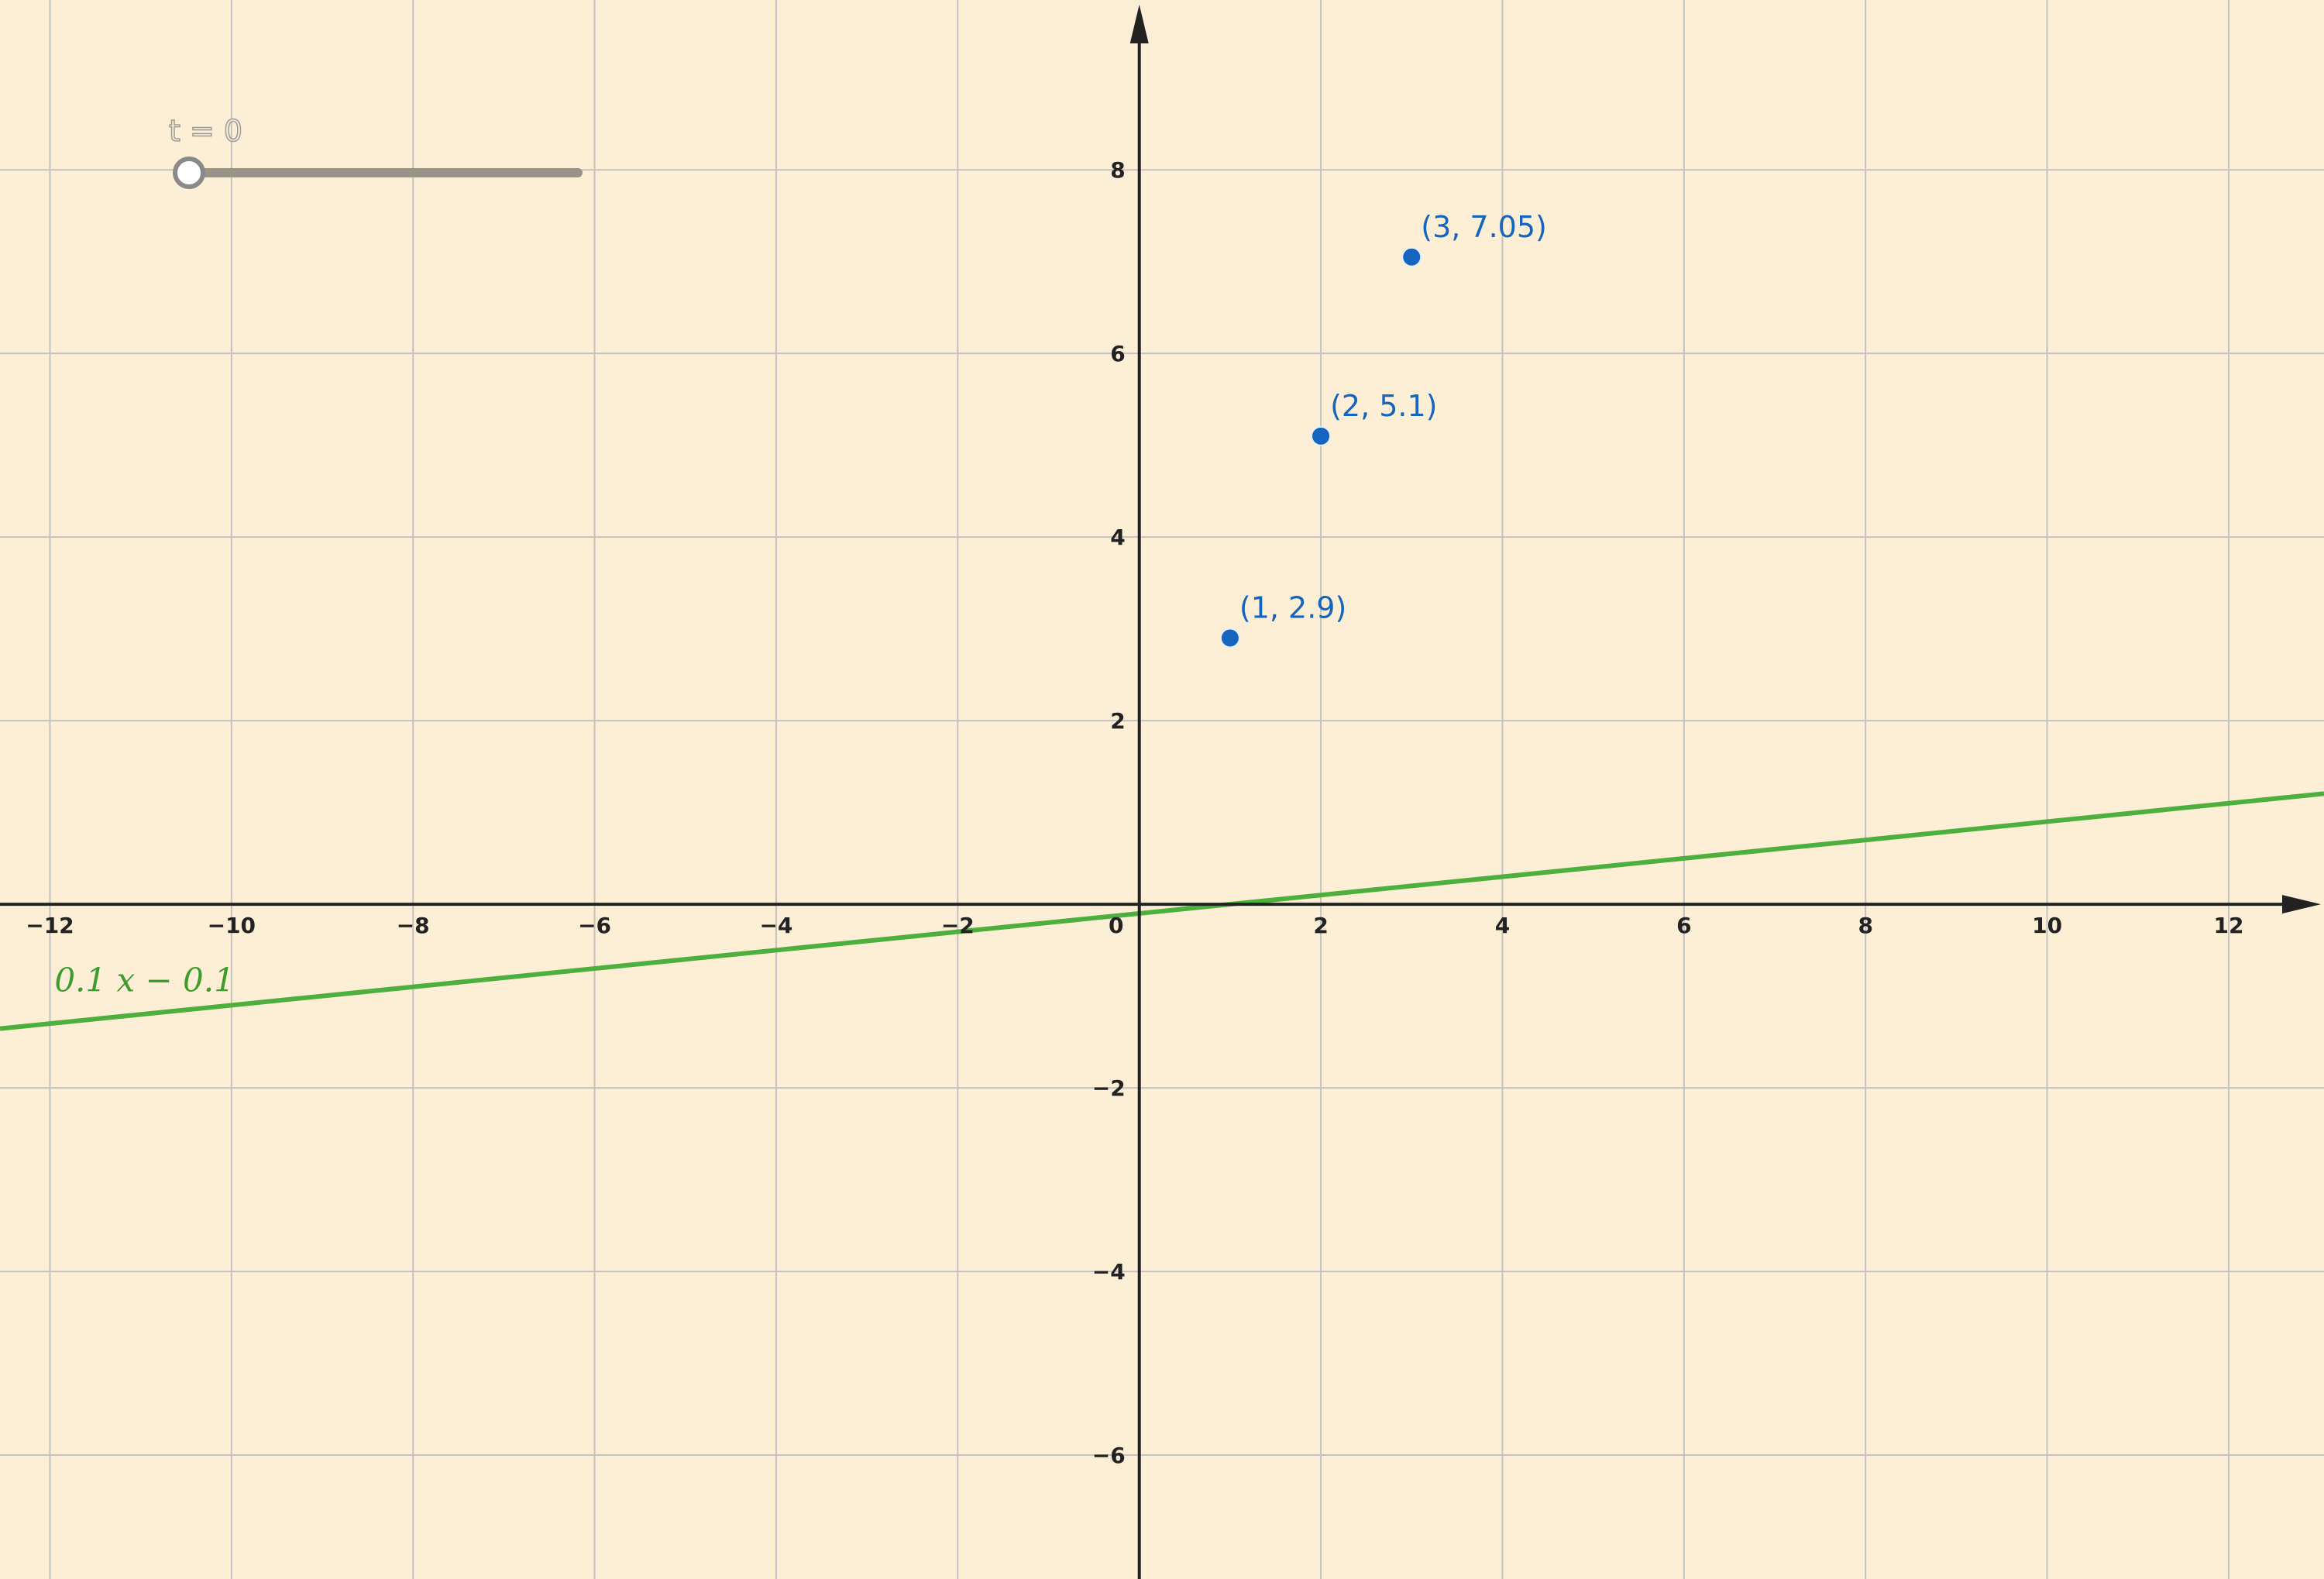 The height and width of the screenshot is (1579, 2324). What do you see at coordinates (1117, 721) in the screenshot?
I see `y-tick-label: 2` at bounding box center [1117, 721].